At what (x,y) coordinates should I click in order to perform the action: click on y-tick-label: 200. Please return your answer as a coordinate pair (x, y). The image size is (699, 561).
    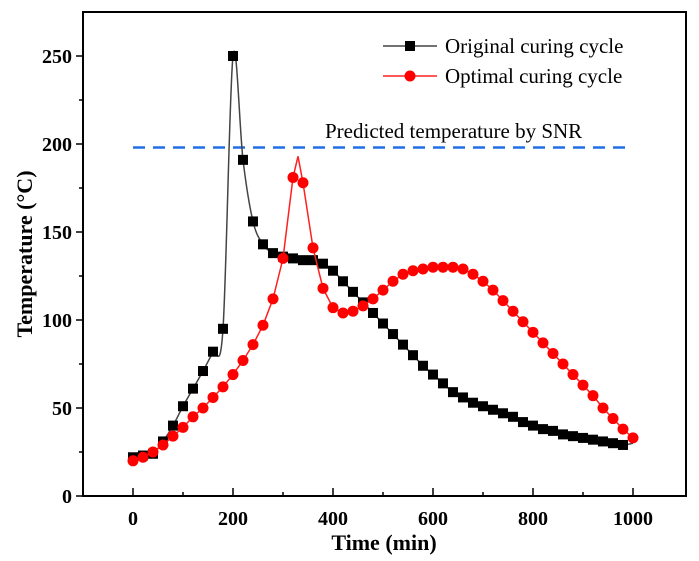
    Looking at the image, I should click on (57, 145).